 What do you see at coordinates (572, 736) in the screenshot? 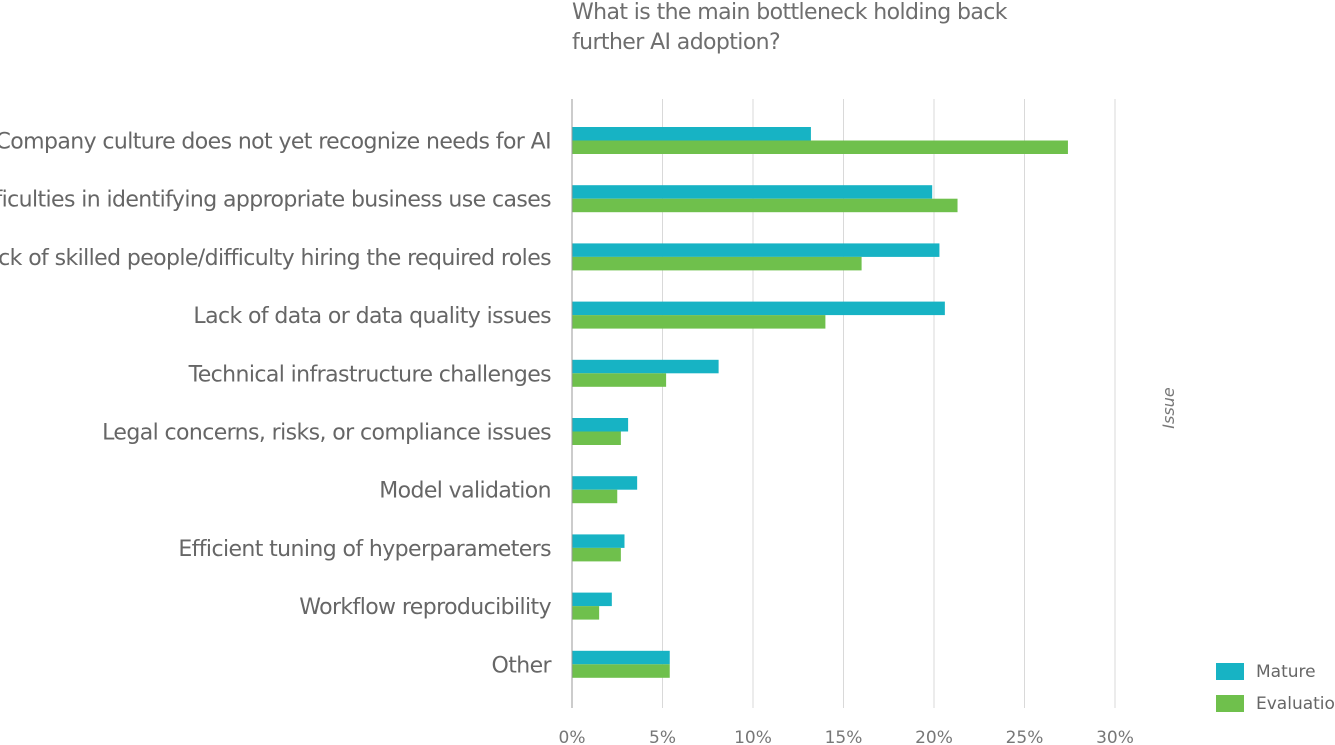
I see `x-tick-label: 0%` at bounding box center [572, 736].